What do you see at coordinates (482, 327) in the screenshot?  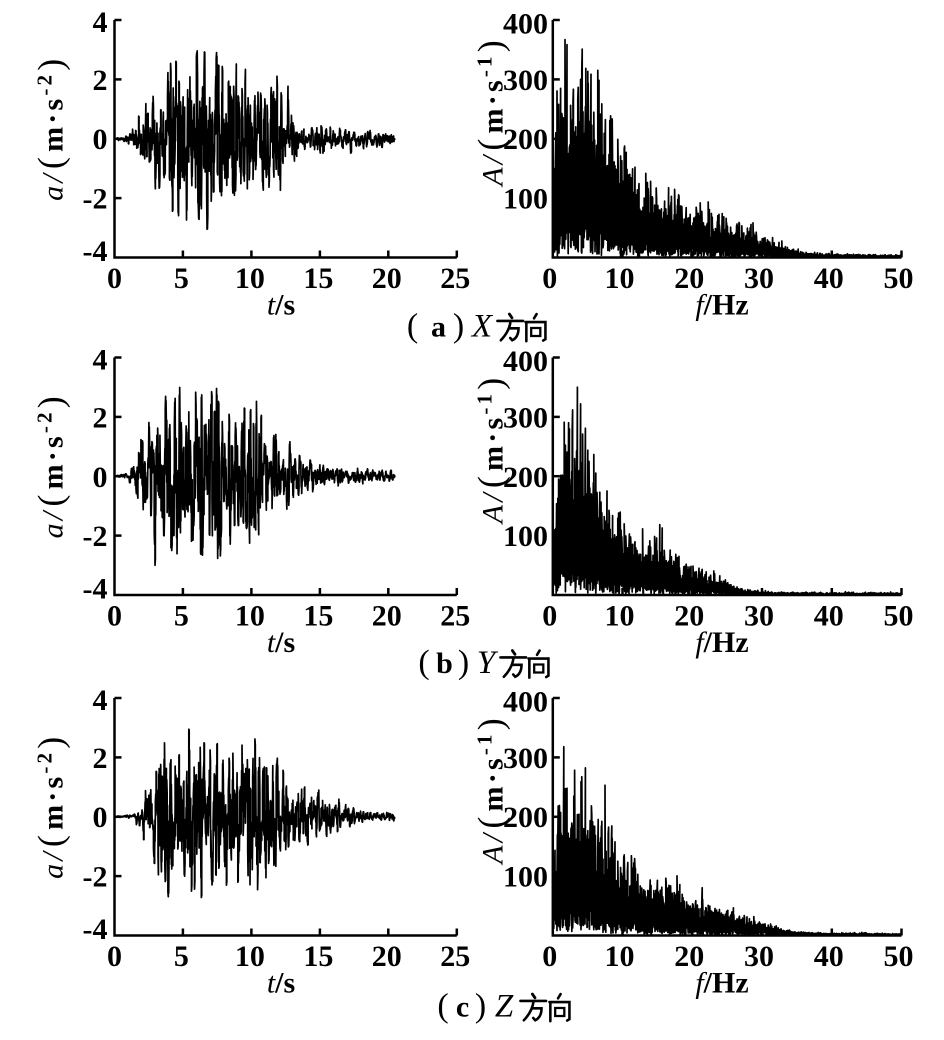 I see `svg-text: X` at bounding box center [482, 327].